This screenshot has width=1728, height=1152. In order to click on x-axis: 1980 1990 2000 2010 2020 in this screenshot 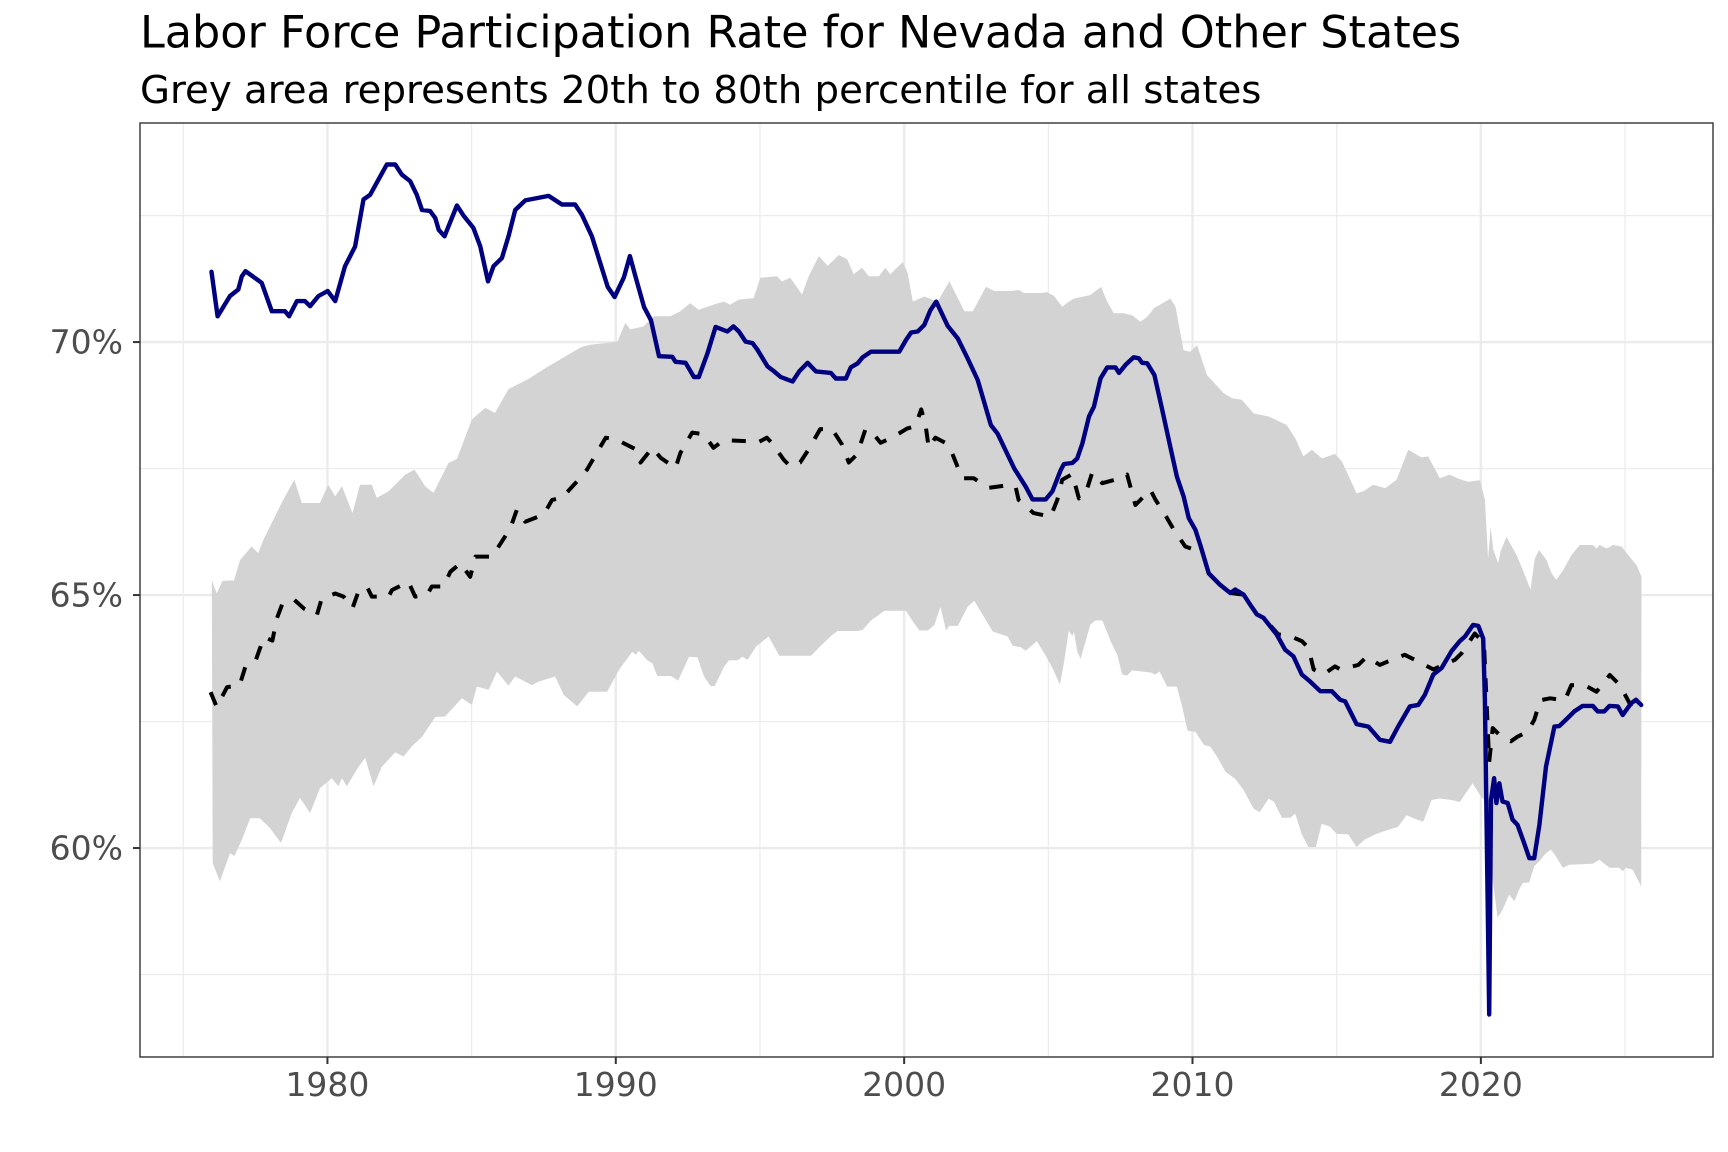, I will do `click(904, 1080)`.